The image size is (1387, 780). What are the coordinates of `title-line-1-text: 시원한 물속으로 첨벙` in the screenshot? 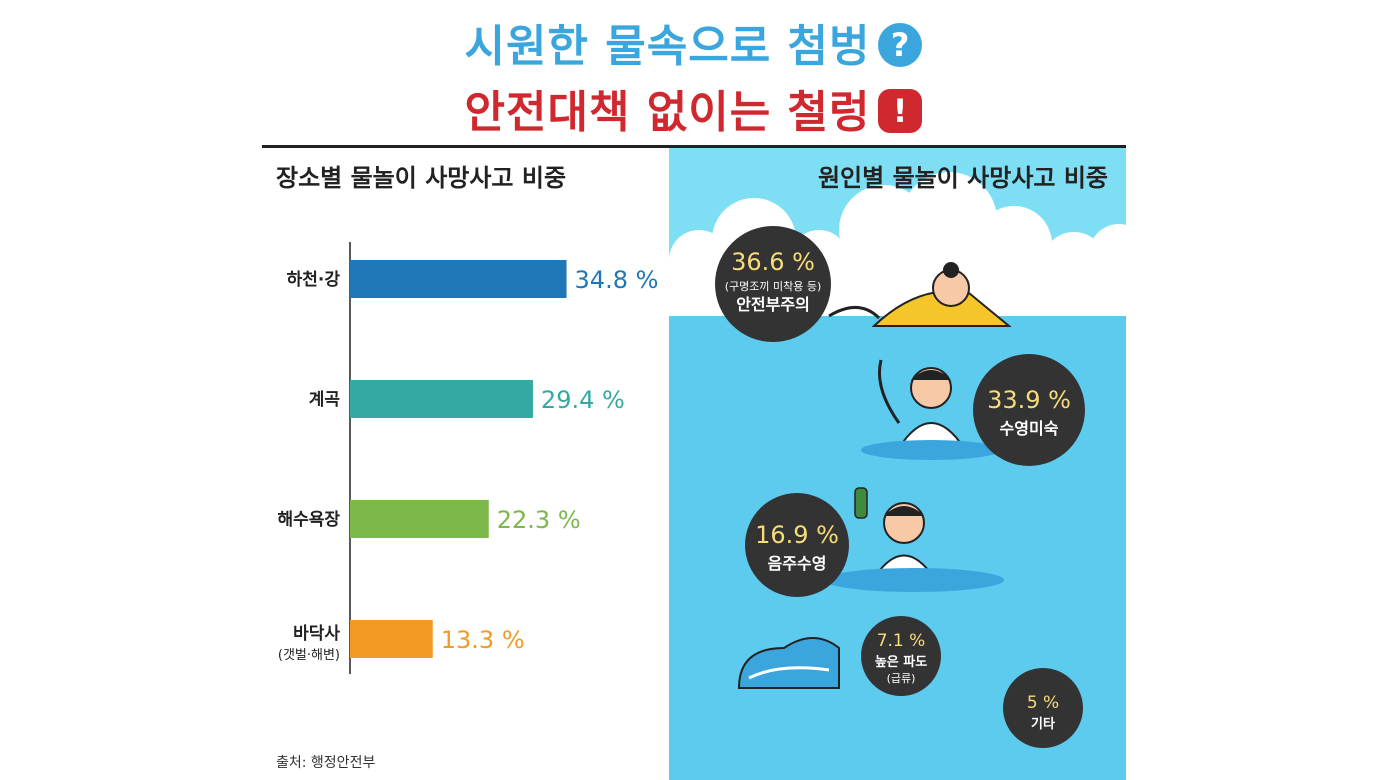 It's located at (667, 46).